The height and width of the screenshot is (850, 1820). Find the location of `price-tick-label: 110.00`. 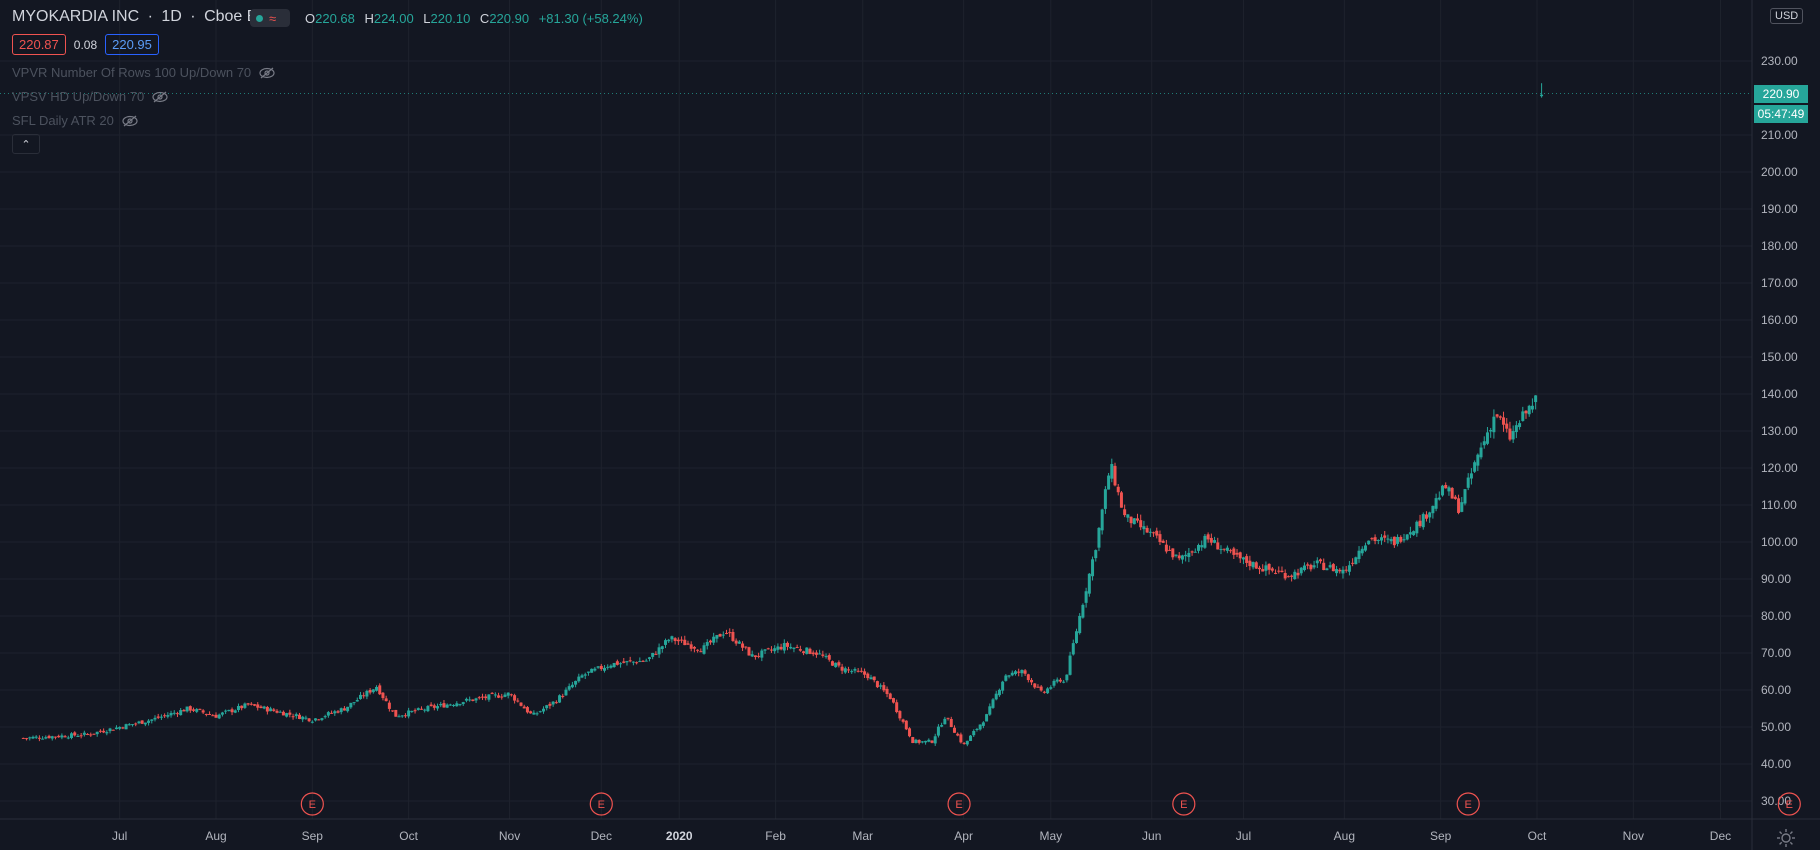

price-tick-label: 110.00 is located at coordinates (1779, 505).